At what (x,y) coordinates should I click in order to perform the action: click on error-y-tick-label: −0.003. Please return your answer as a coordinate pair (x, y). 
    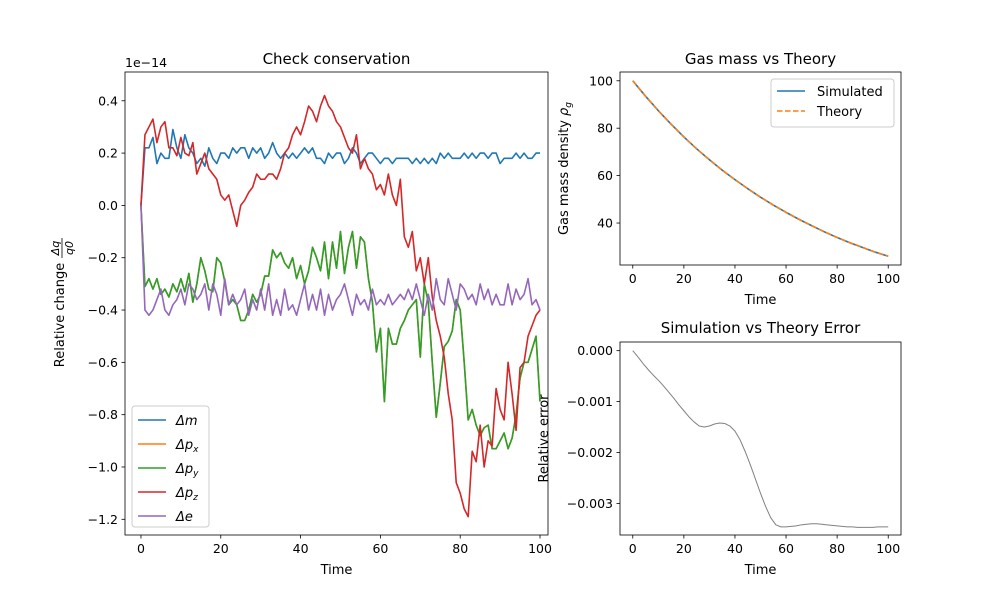
    Looking at the image, I should click on (590, 503).